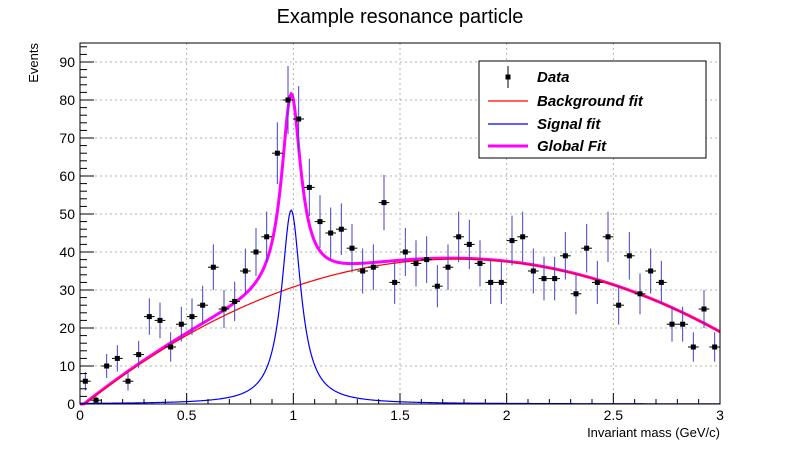  What do you see at coordinates (720, 415) in the screenshot?
I see `x-tick-label: 3` at bounding box center [720, 415].